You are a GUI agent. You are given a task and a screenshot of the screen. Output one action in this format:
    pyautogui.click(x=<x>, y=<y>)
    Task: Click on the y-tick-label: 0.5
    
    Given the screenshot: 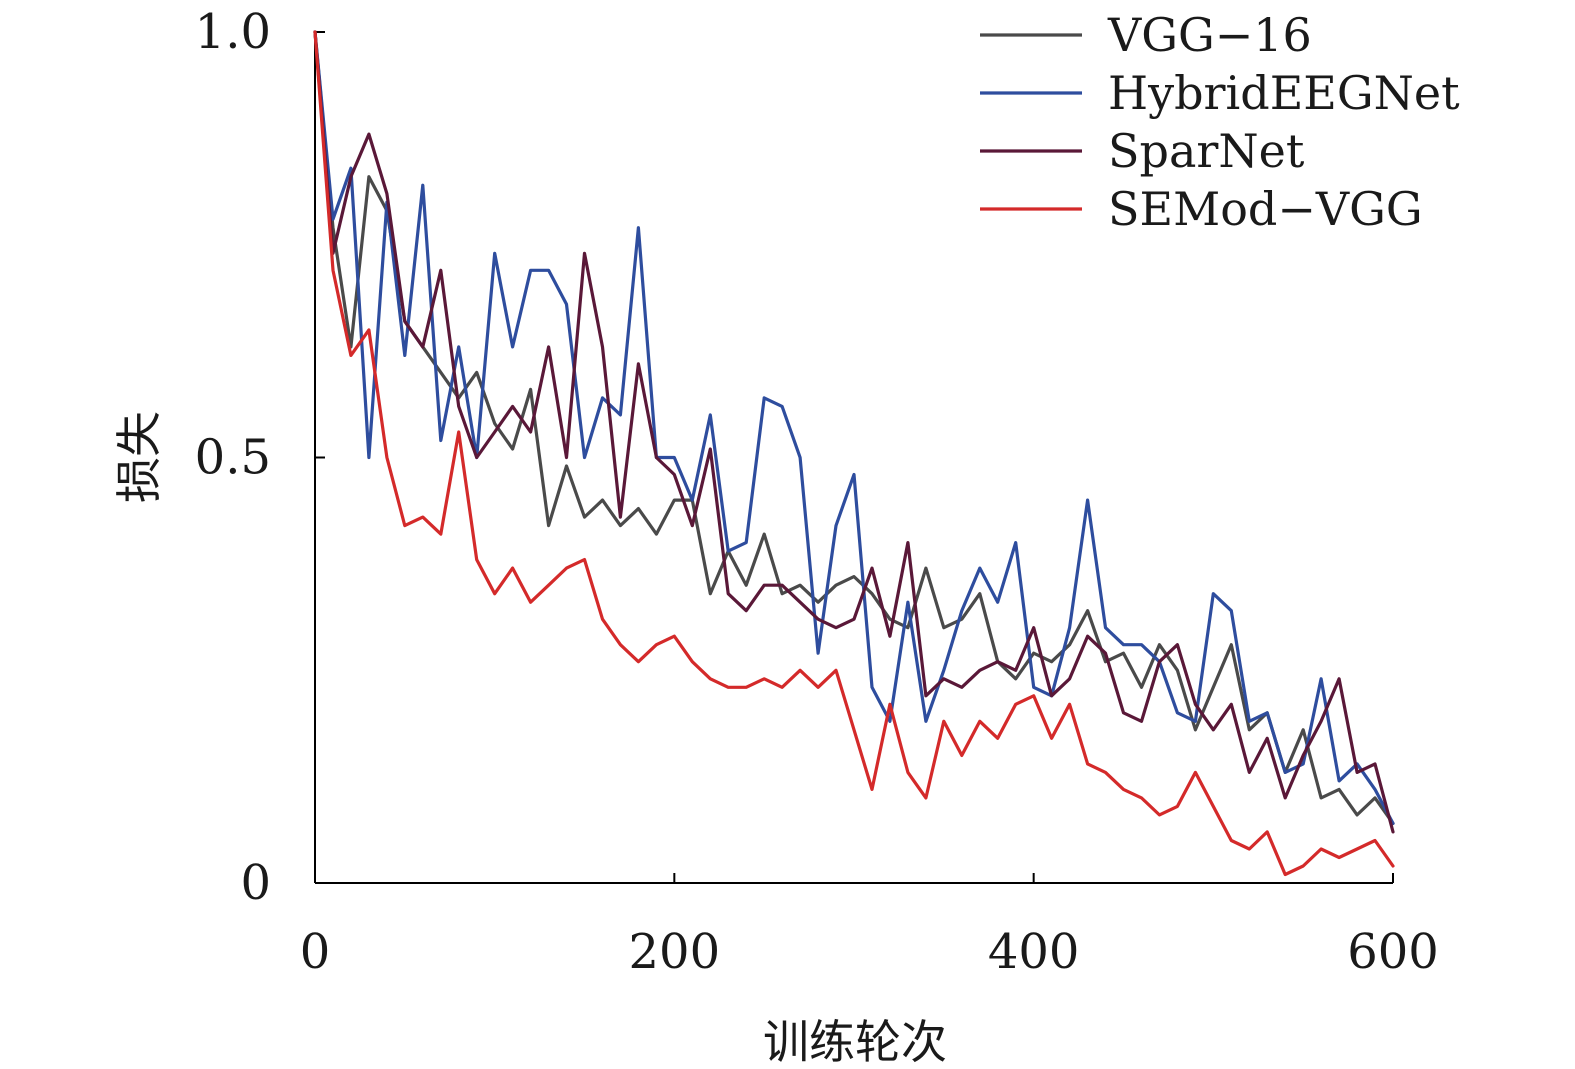 What is the action you would take?
    pyautogui.click(x=233, y=458)
    